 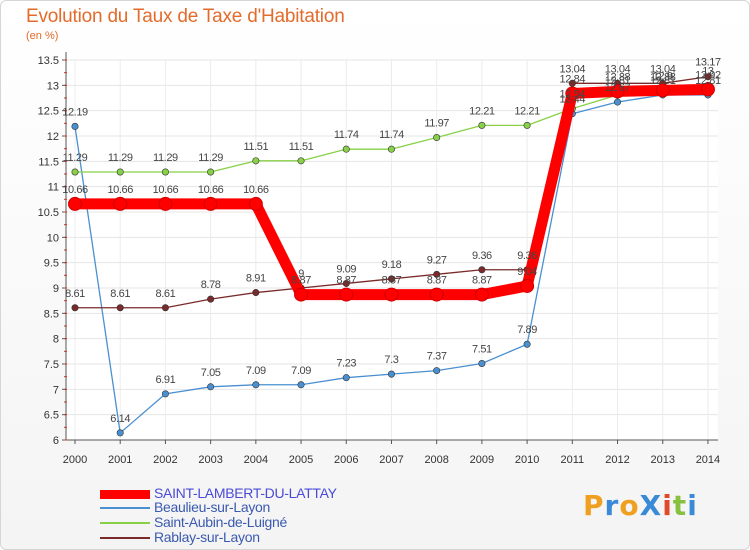 What do you see at coordinates (527, 111) in the screenshot?
I see `data-label: 12.21` at bounding box center [527, 111].